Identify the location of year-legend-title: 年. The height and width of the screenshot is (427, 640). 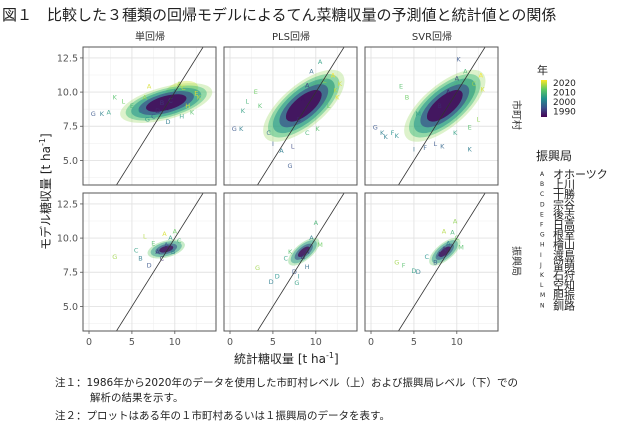
(542, 70).